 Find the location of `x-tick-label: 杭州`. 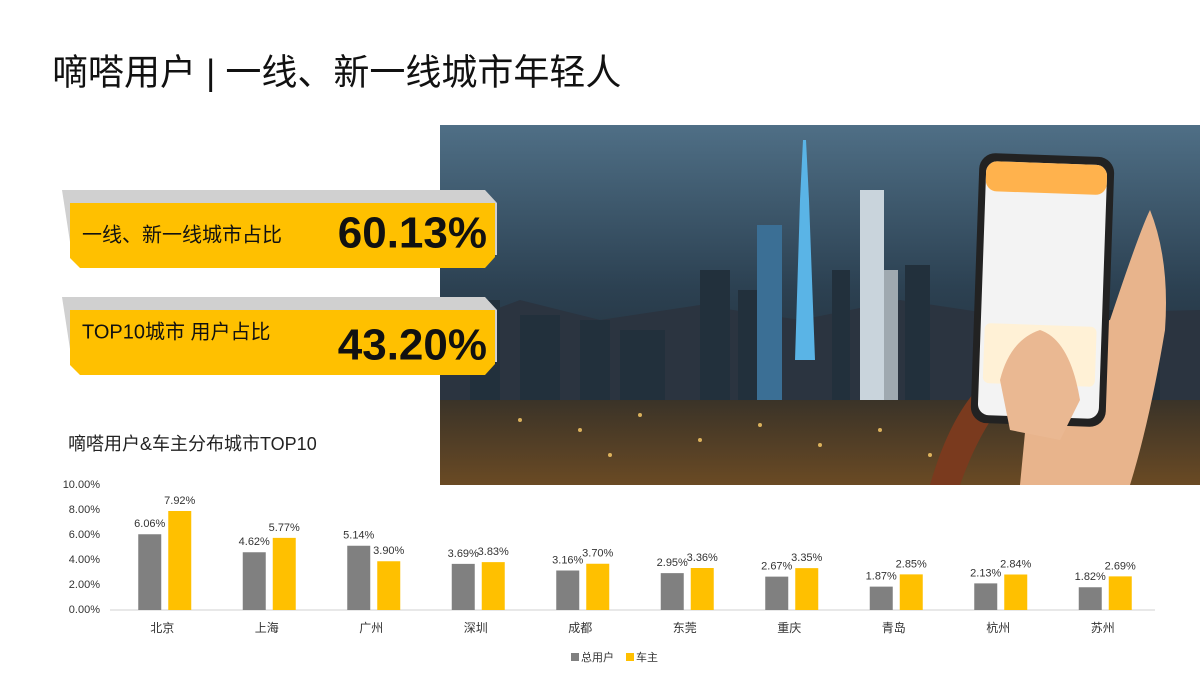

x-tick-label: 杭州 is located at coordinates (998, 627).